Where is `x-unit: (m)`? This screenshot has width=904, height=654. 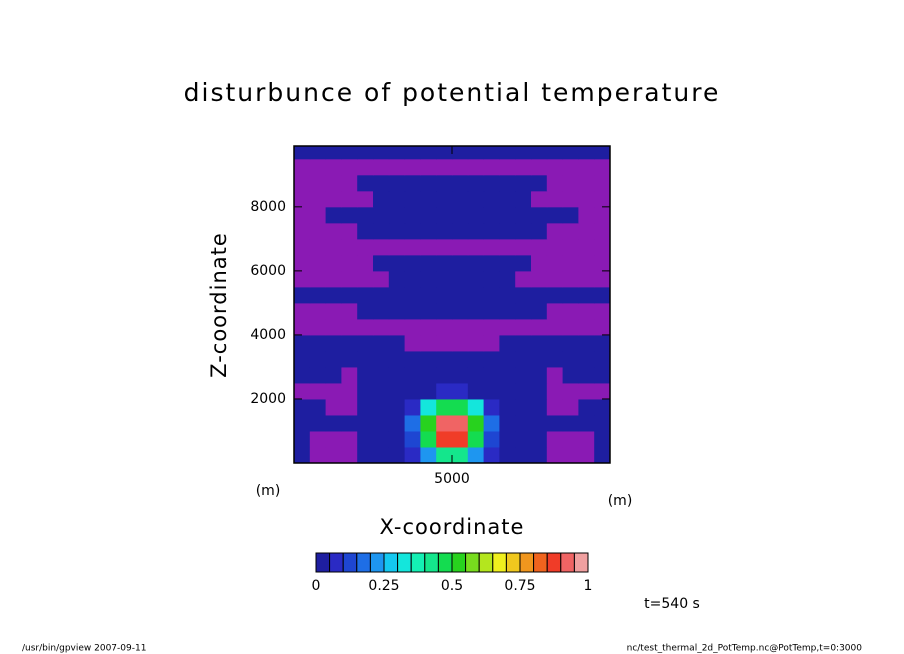
x-unit: (m) is located at coordinates (620, 501).